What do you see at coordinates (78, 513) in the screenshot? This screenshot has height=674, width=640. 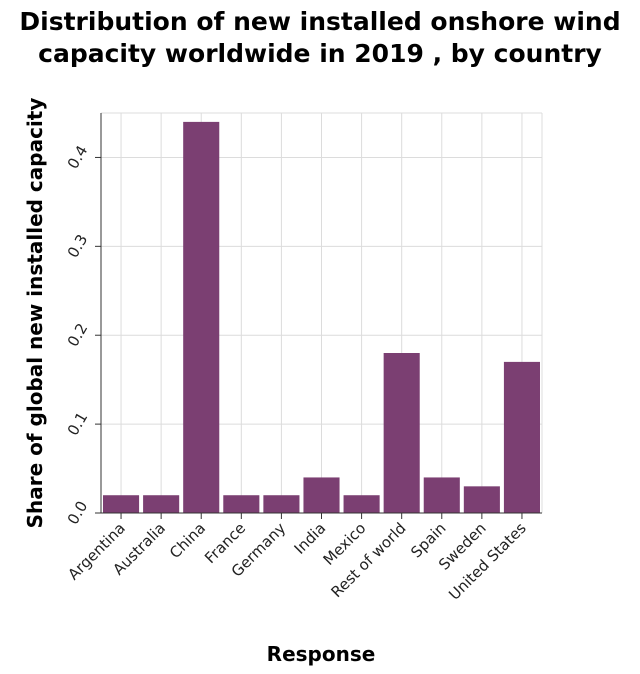 I see `y-tick-label: 0.0` at bounding box center [78, 513].